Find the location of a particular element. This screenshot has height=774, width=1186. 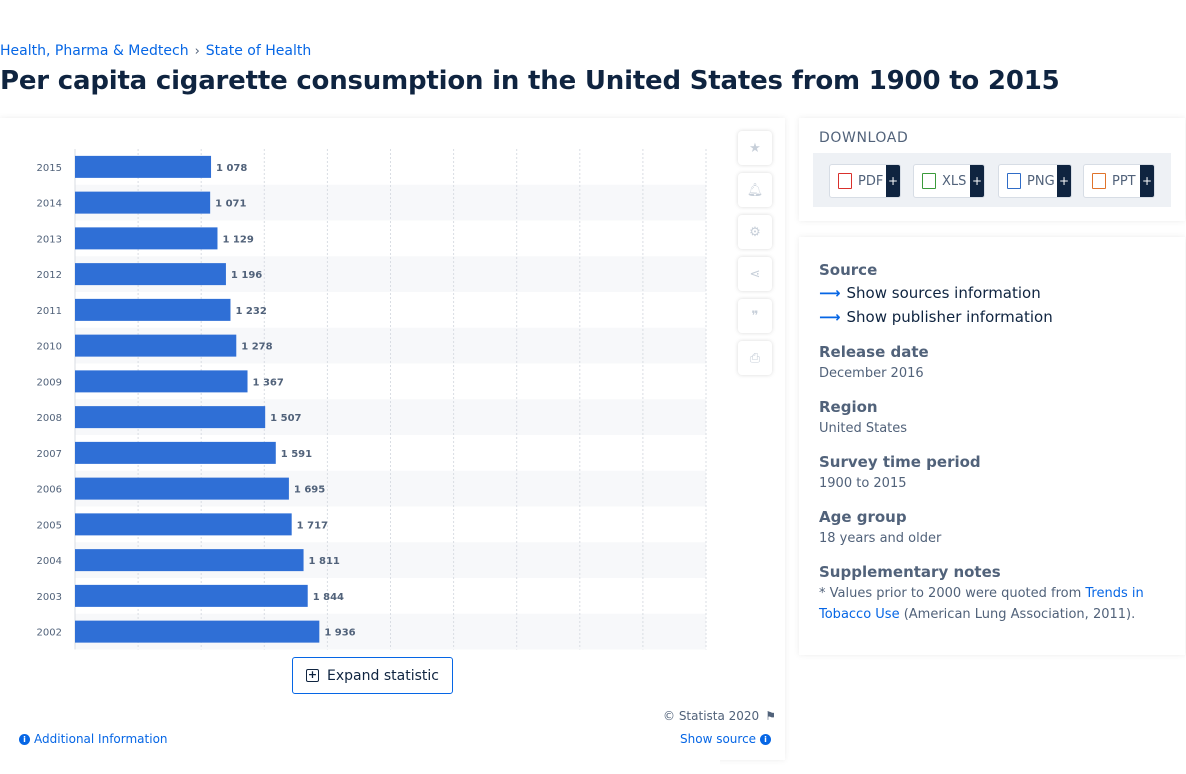

download-pdf-button: PDF + is located at coordinates (865, 181).